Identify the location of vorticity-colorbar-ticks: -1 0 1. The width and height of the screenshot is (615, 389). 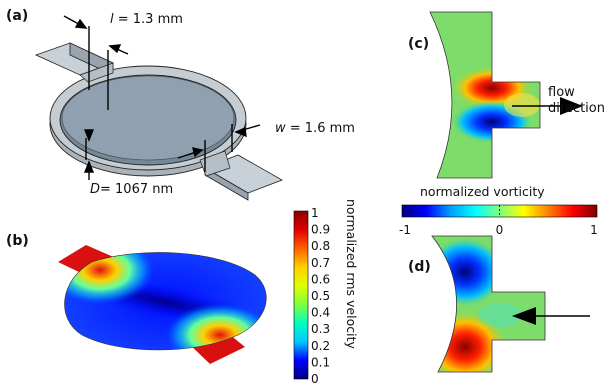
(498, 230).